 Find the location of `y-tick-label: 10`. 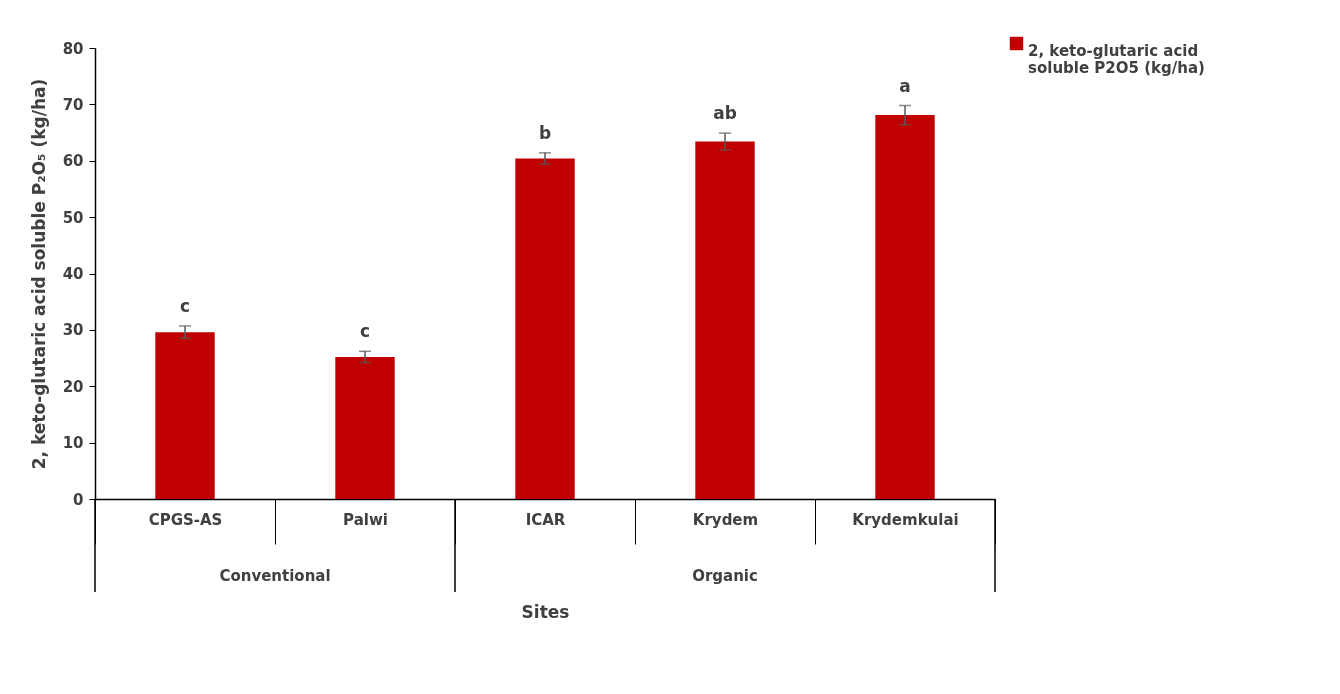

y-tick-label: 10 is located at coordinates (73, 443).